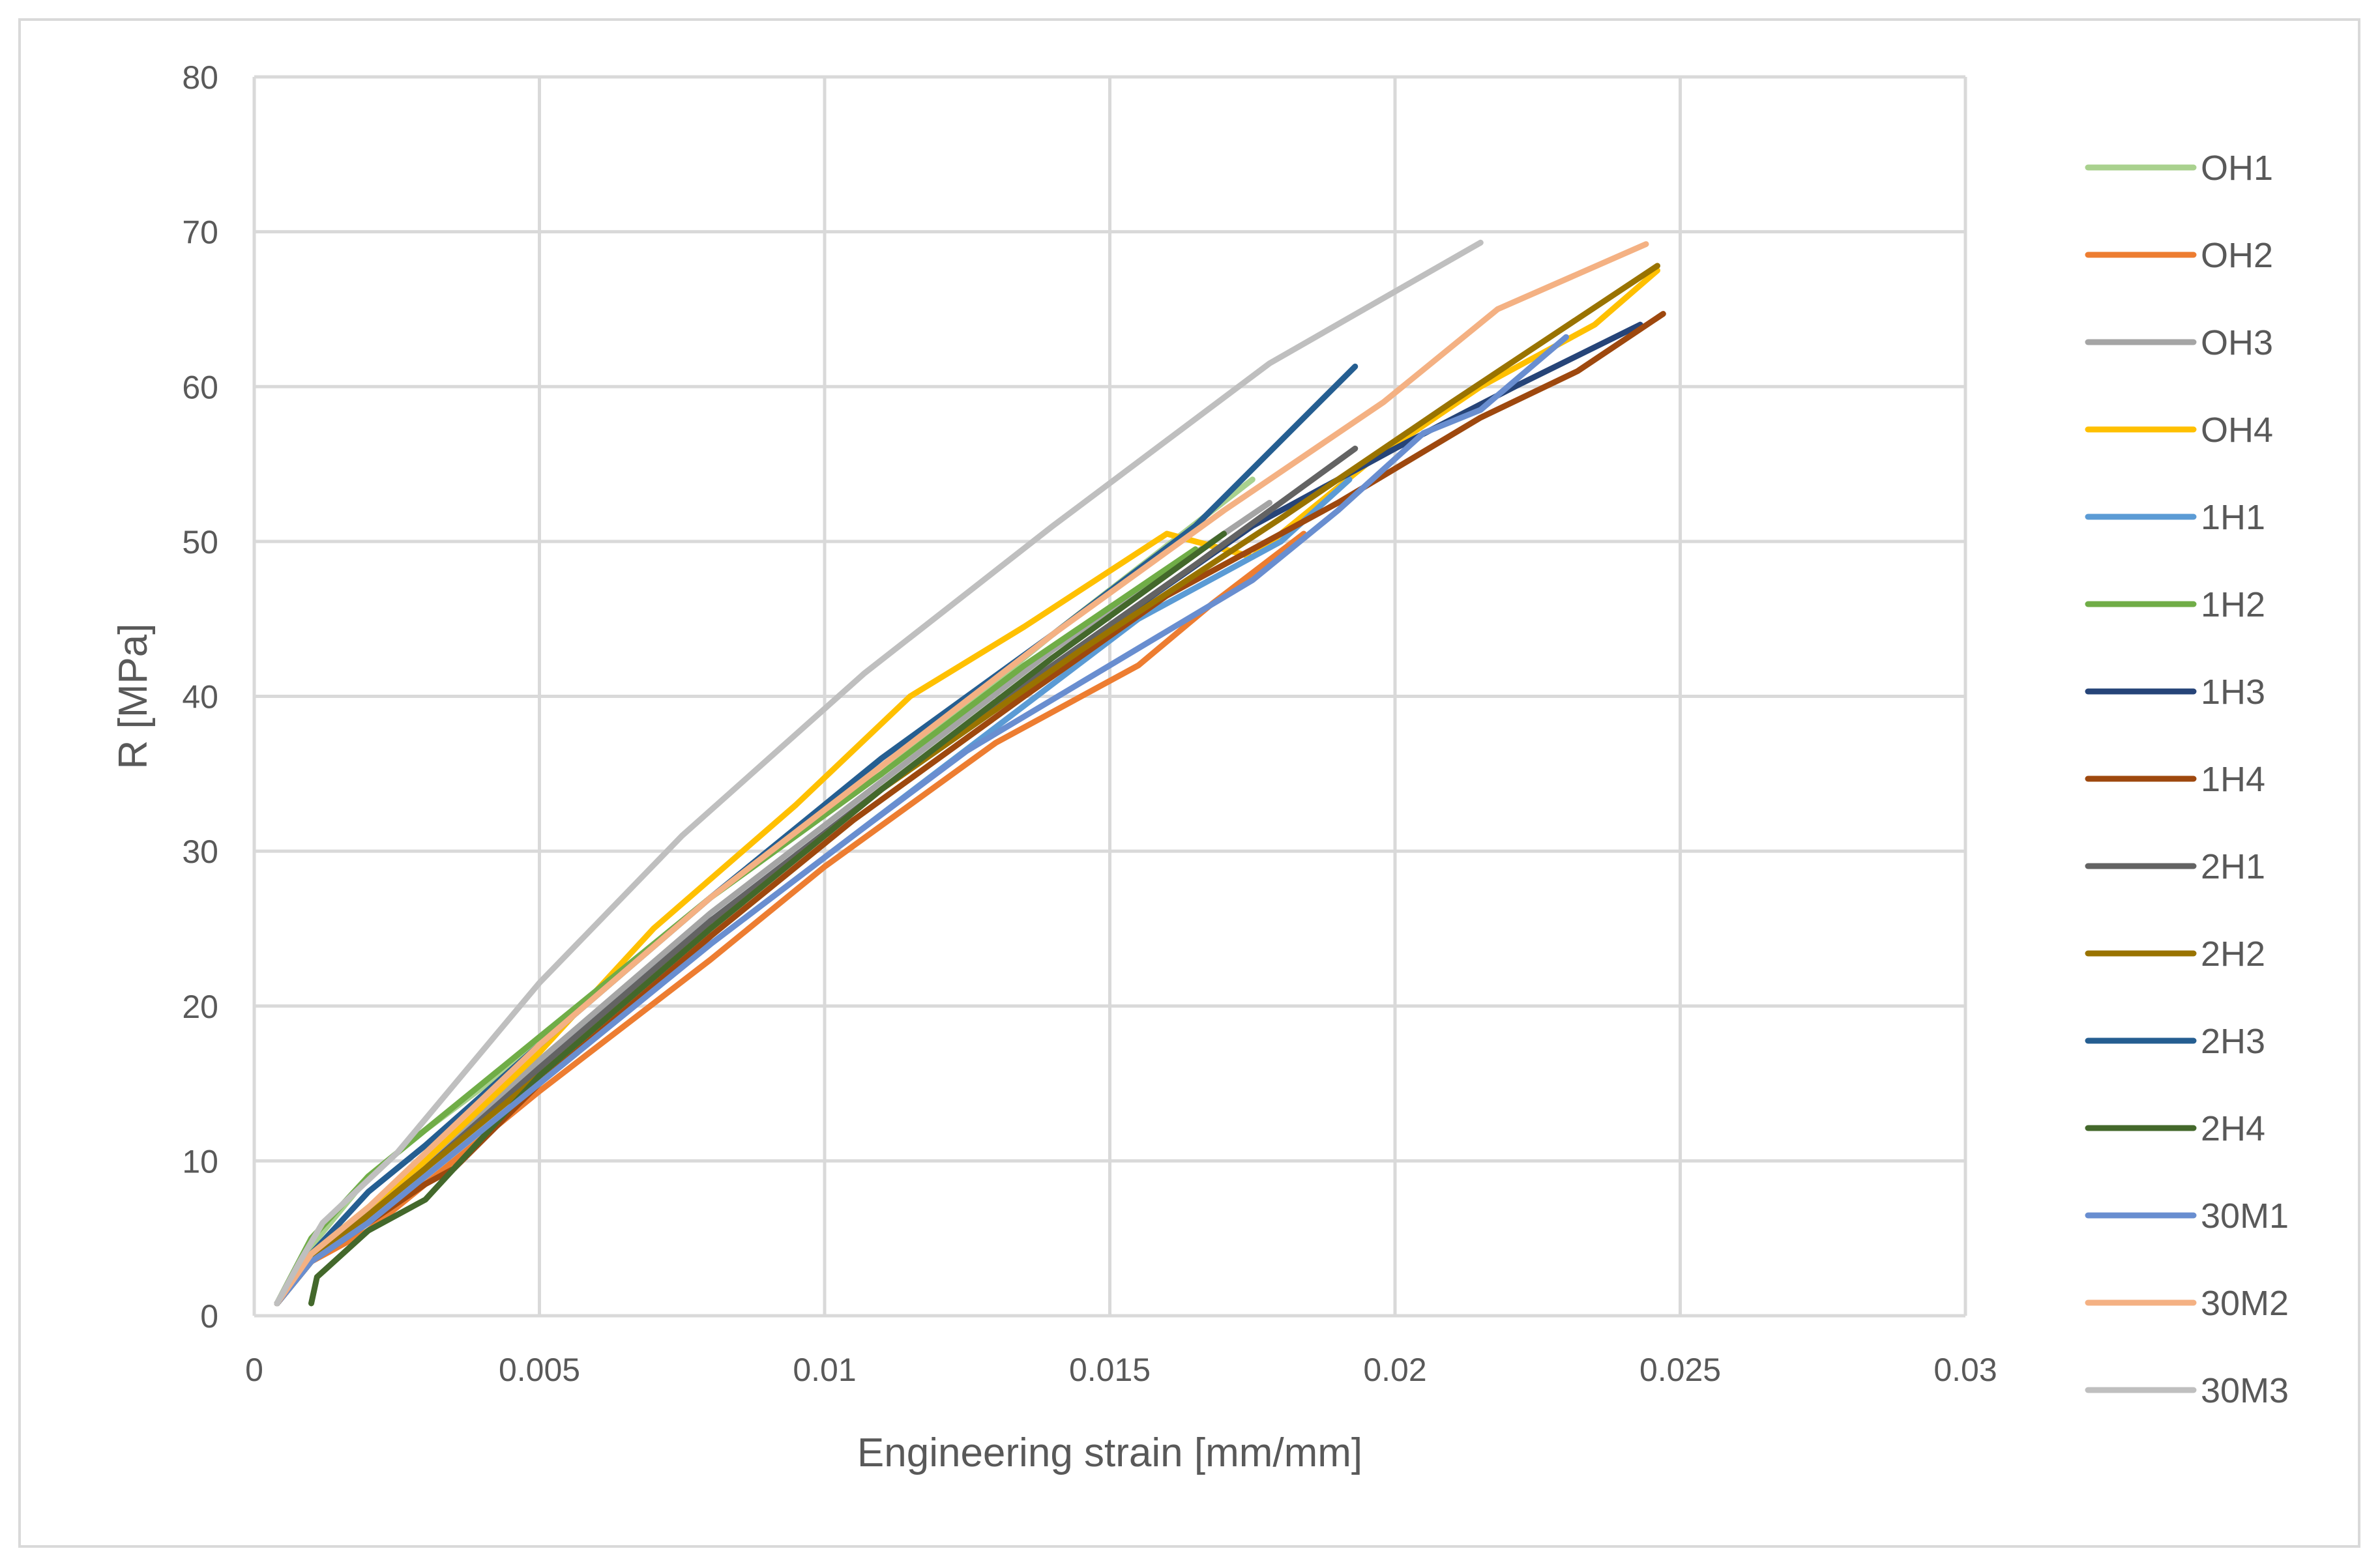 The height and width of the screenshot is (1566, 2380). I want to click on legend-item-1h1: 1H1, so click(2175, 518).